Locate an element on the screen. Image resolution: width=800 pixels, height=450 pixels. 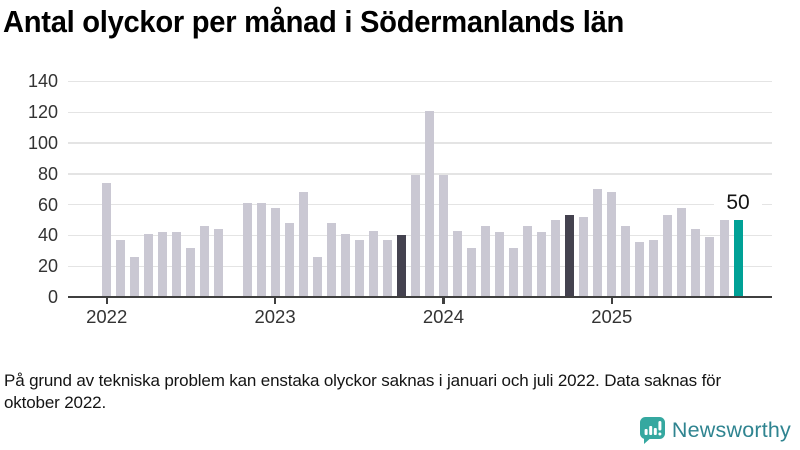
y-axis-label-80: 80 is located at coordinates (47, 173).